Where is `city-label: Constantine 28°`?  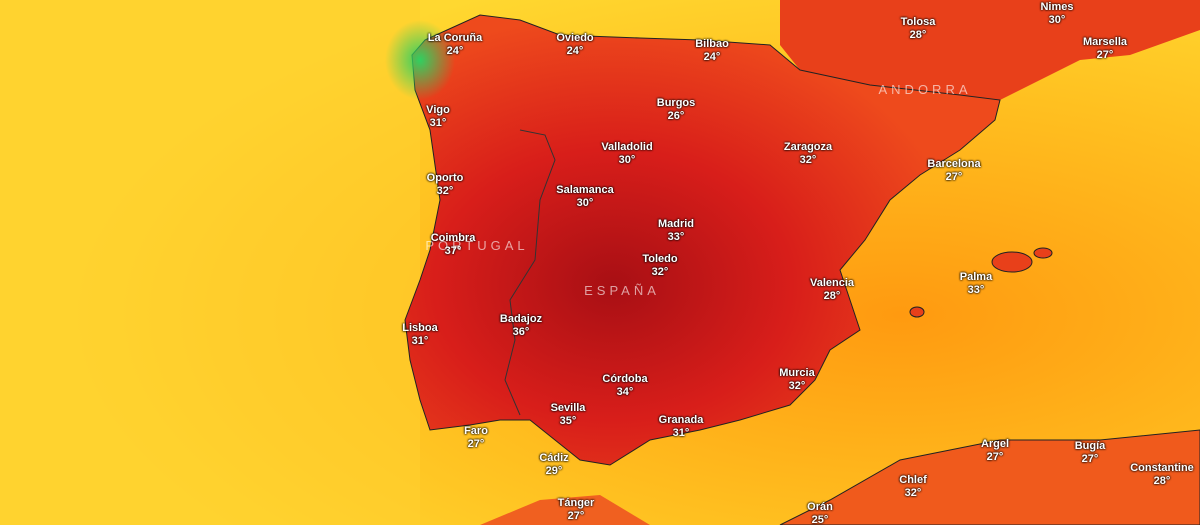 city-label: Constantine 28° is located at coordinates (1162, 475).